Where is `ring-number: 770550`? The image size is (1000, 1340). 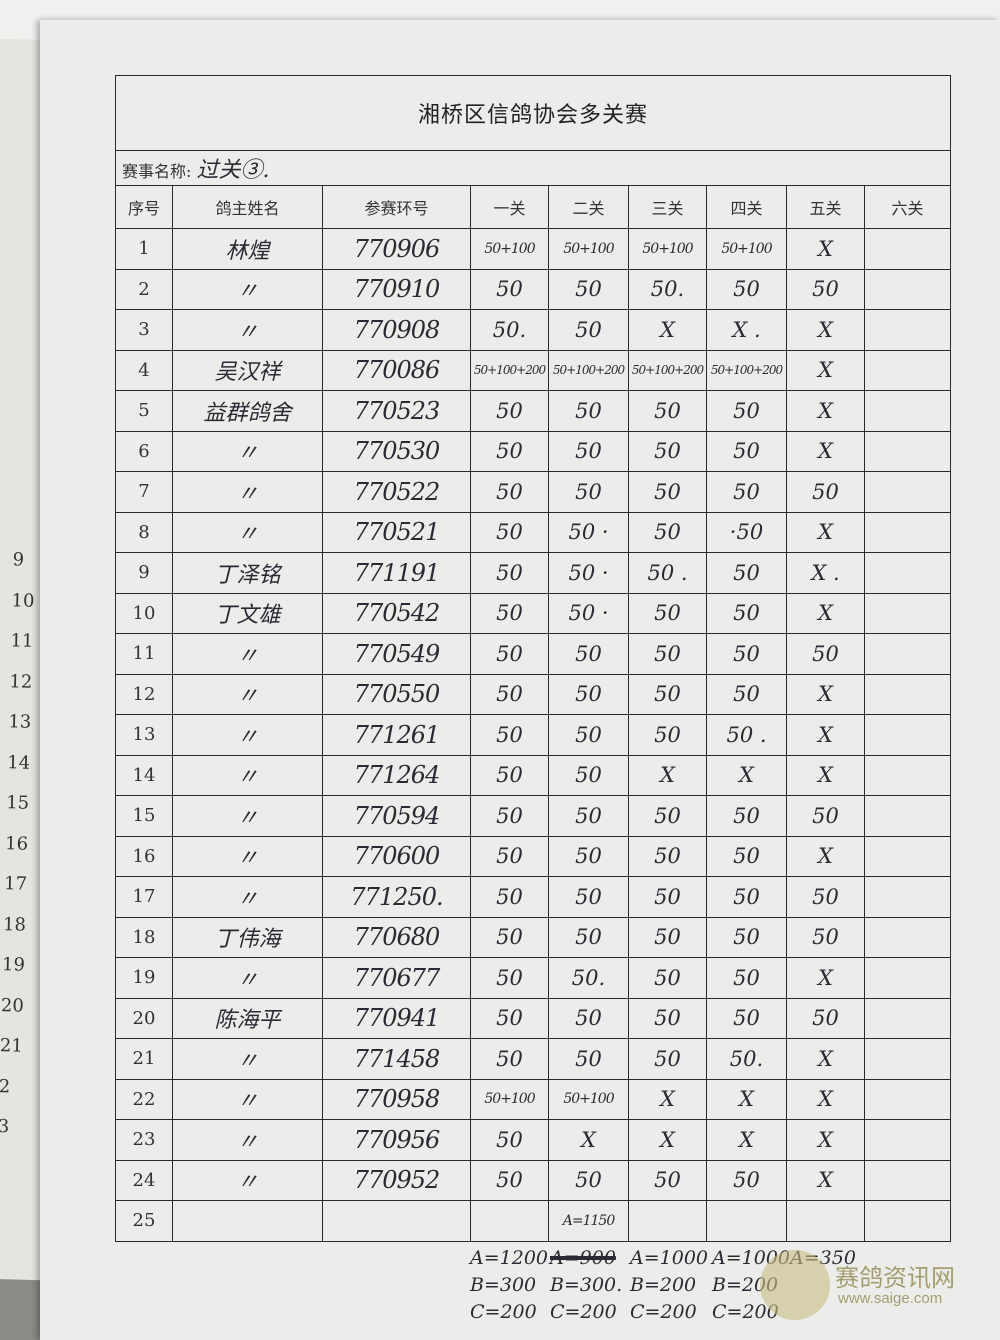 ring-number: 770550 is located at coordinates (396, 694).